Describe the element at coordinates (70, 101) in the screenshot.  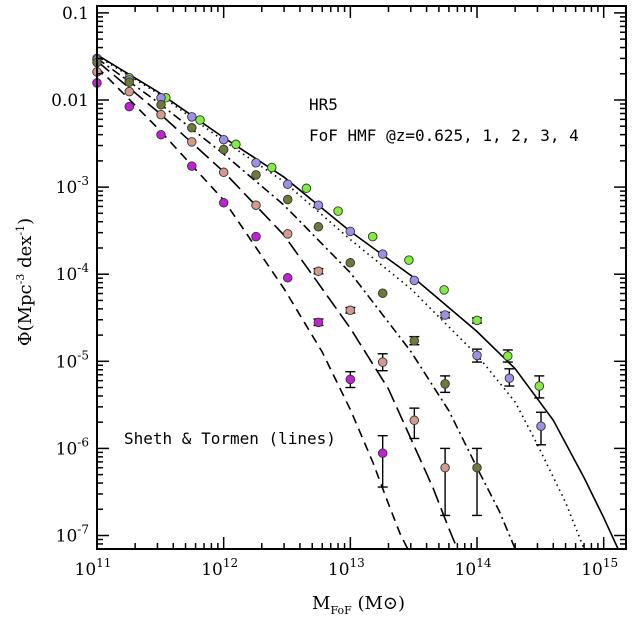
I see `y-tick-label: 0.01` at that location.